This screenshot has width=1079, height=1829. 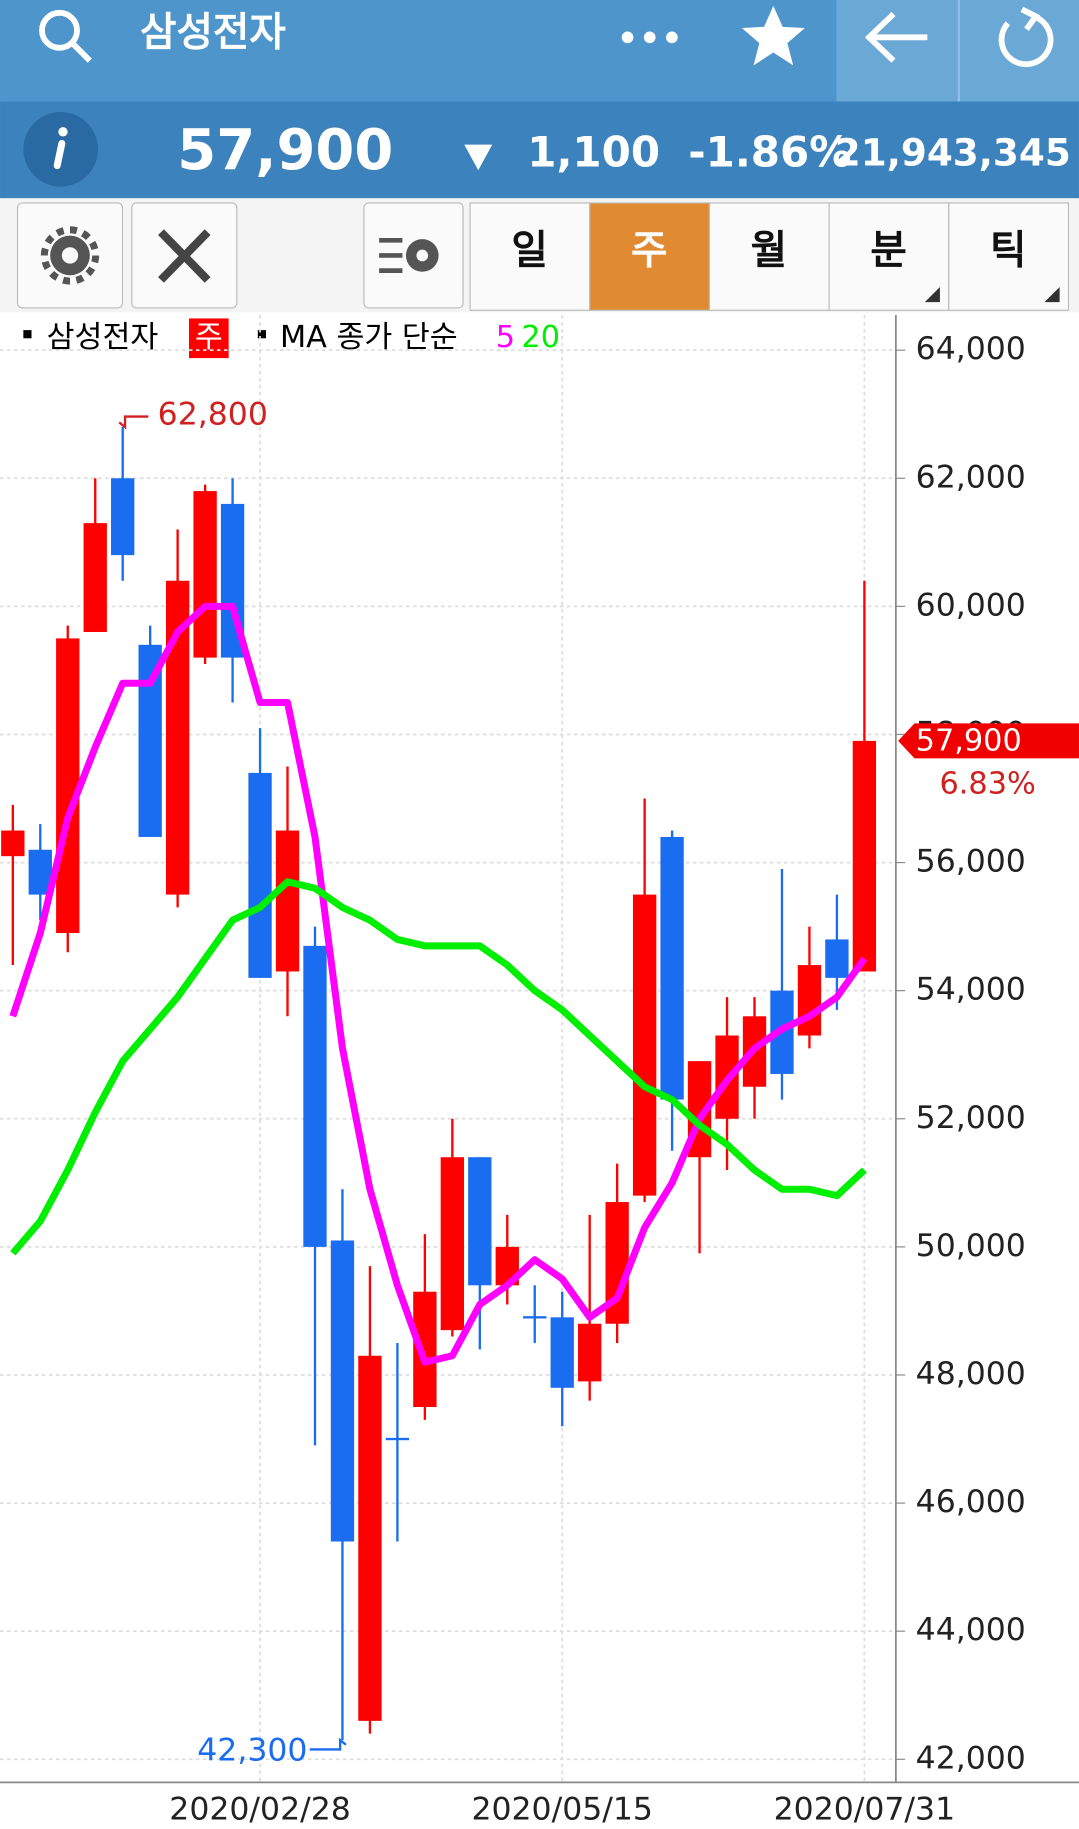 I want to click on tab-corner, so click(x=1052, y=294).